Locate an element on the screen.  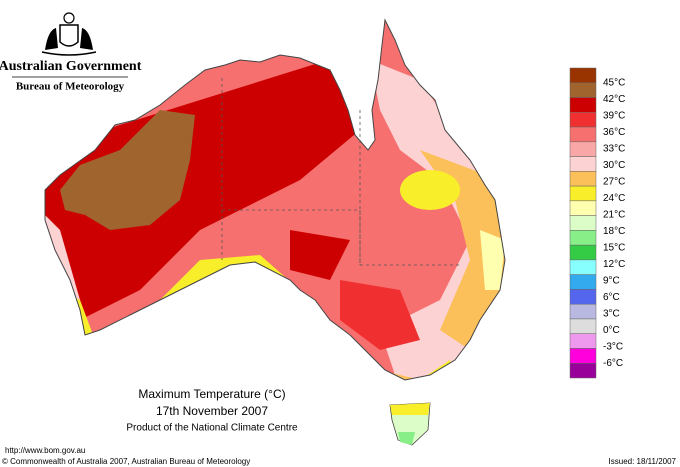
government-name: Australian Government is located at coordinates (71, 66).